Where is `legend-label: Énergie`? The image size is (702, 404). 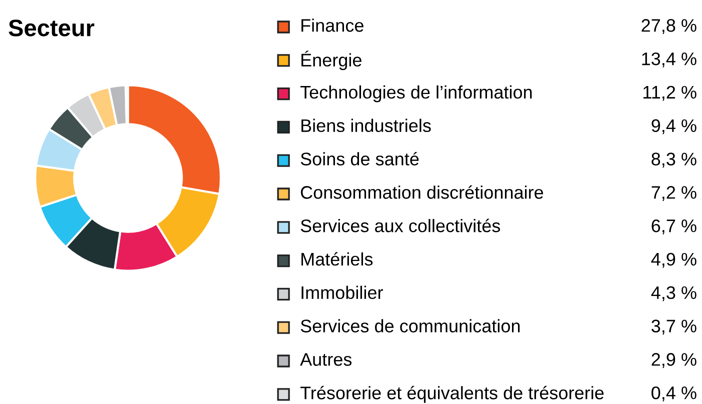 legend-label: Énergie is located at coordinates (331, 60).